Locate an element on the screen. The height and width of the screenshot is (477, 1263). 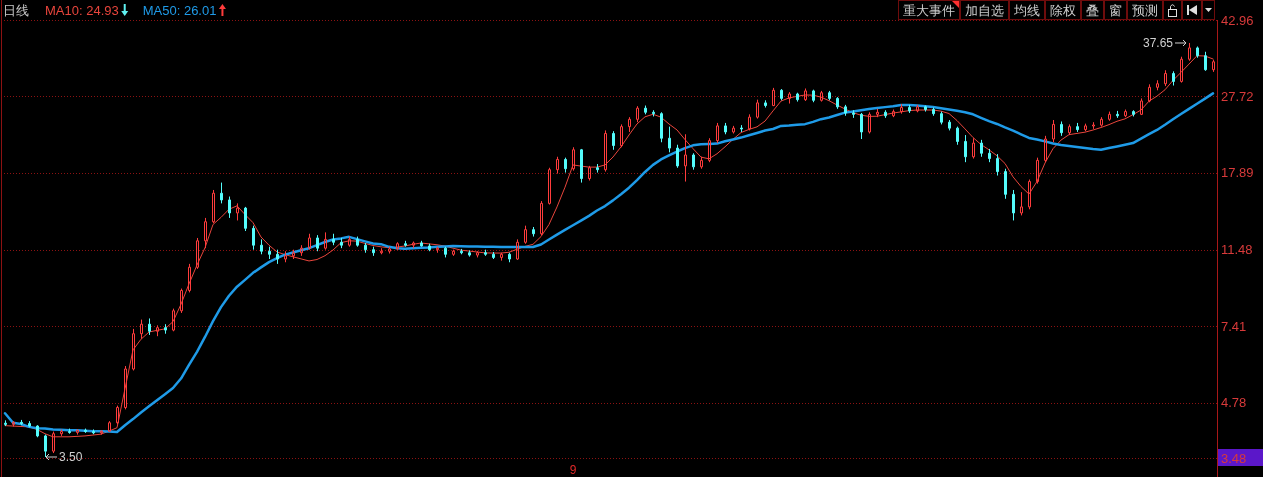
label: 重大事件 is located at coordinates (929, 10).